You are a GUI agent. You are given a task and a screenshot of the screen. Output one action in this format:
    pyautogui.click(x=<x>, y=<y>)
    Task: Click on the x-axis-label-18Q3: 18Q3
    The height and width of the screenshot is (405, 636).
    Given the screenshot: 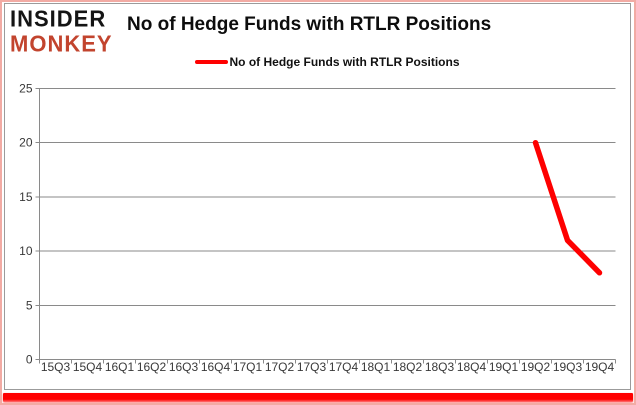 What is the action you would take?
    pyautogui.click(x=440, y=367)
    